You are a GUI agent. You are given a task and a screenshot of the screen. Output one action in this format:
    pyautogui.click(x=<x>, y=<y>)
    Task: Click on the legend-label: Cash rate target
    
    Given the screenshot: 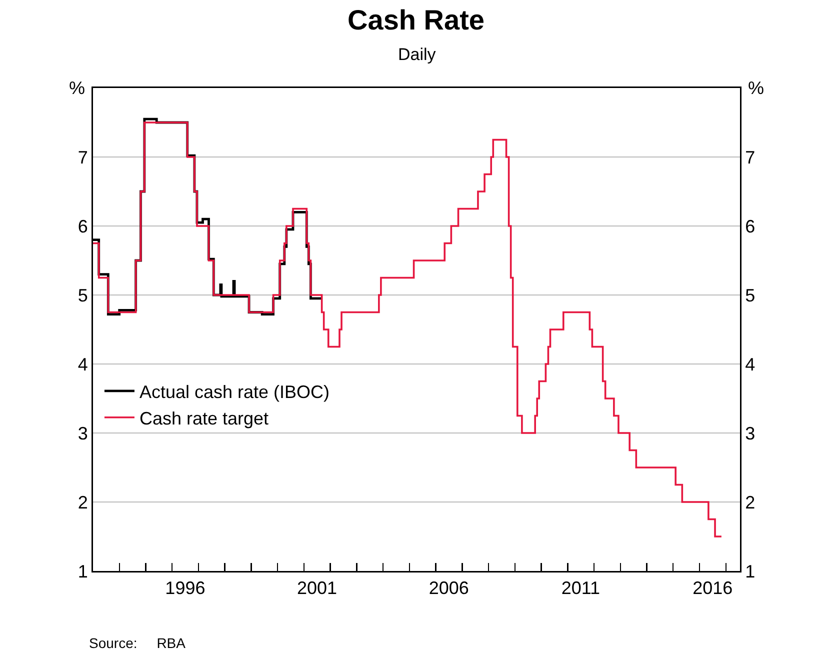 What is the action you would take?
    pyautogui.click(x=204, y=418)
    